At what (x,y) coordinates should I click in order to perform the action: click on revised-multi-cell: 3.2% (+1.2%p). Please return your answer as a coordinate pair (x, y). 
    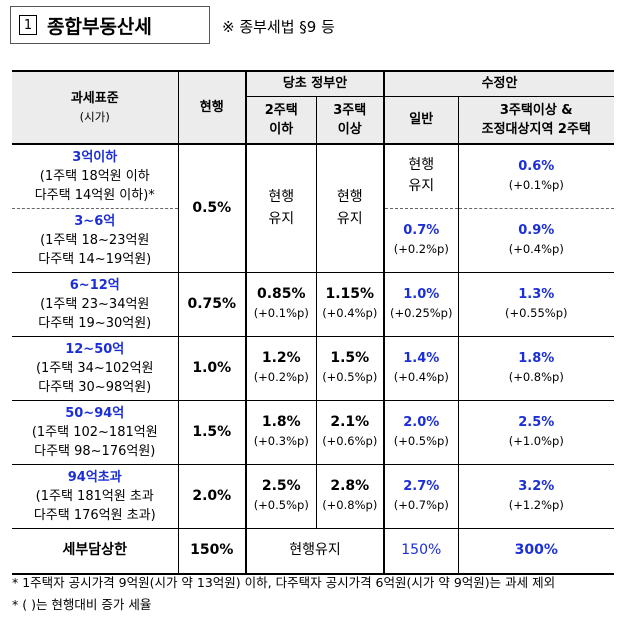
    Looking at the image, I should click on (536, 496).